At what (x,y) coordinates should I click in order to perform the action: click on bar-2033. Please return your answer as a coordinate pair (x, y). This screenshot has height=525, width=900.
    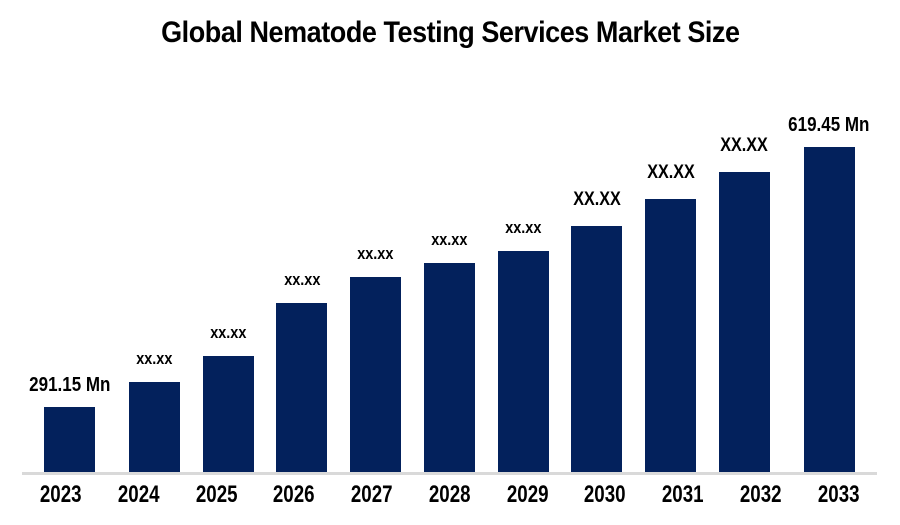
    Looking at the image, I should click on (829, 309).